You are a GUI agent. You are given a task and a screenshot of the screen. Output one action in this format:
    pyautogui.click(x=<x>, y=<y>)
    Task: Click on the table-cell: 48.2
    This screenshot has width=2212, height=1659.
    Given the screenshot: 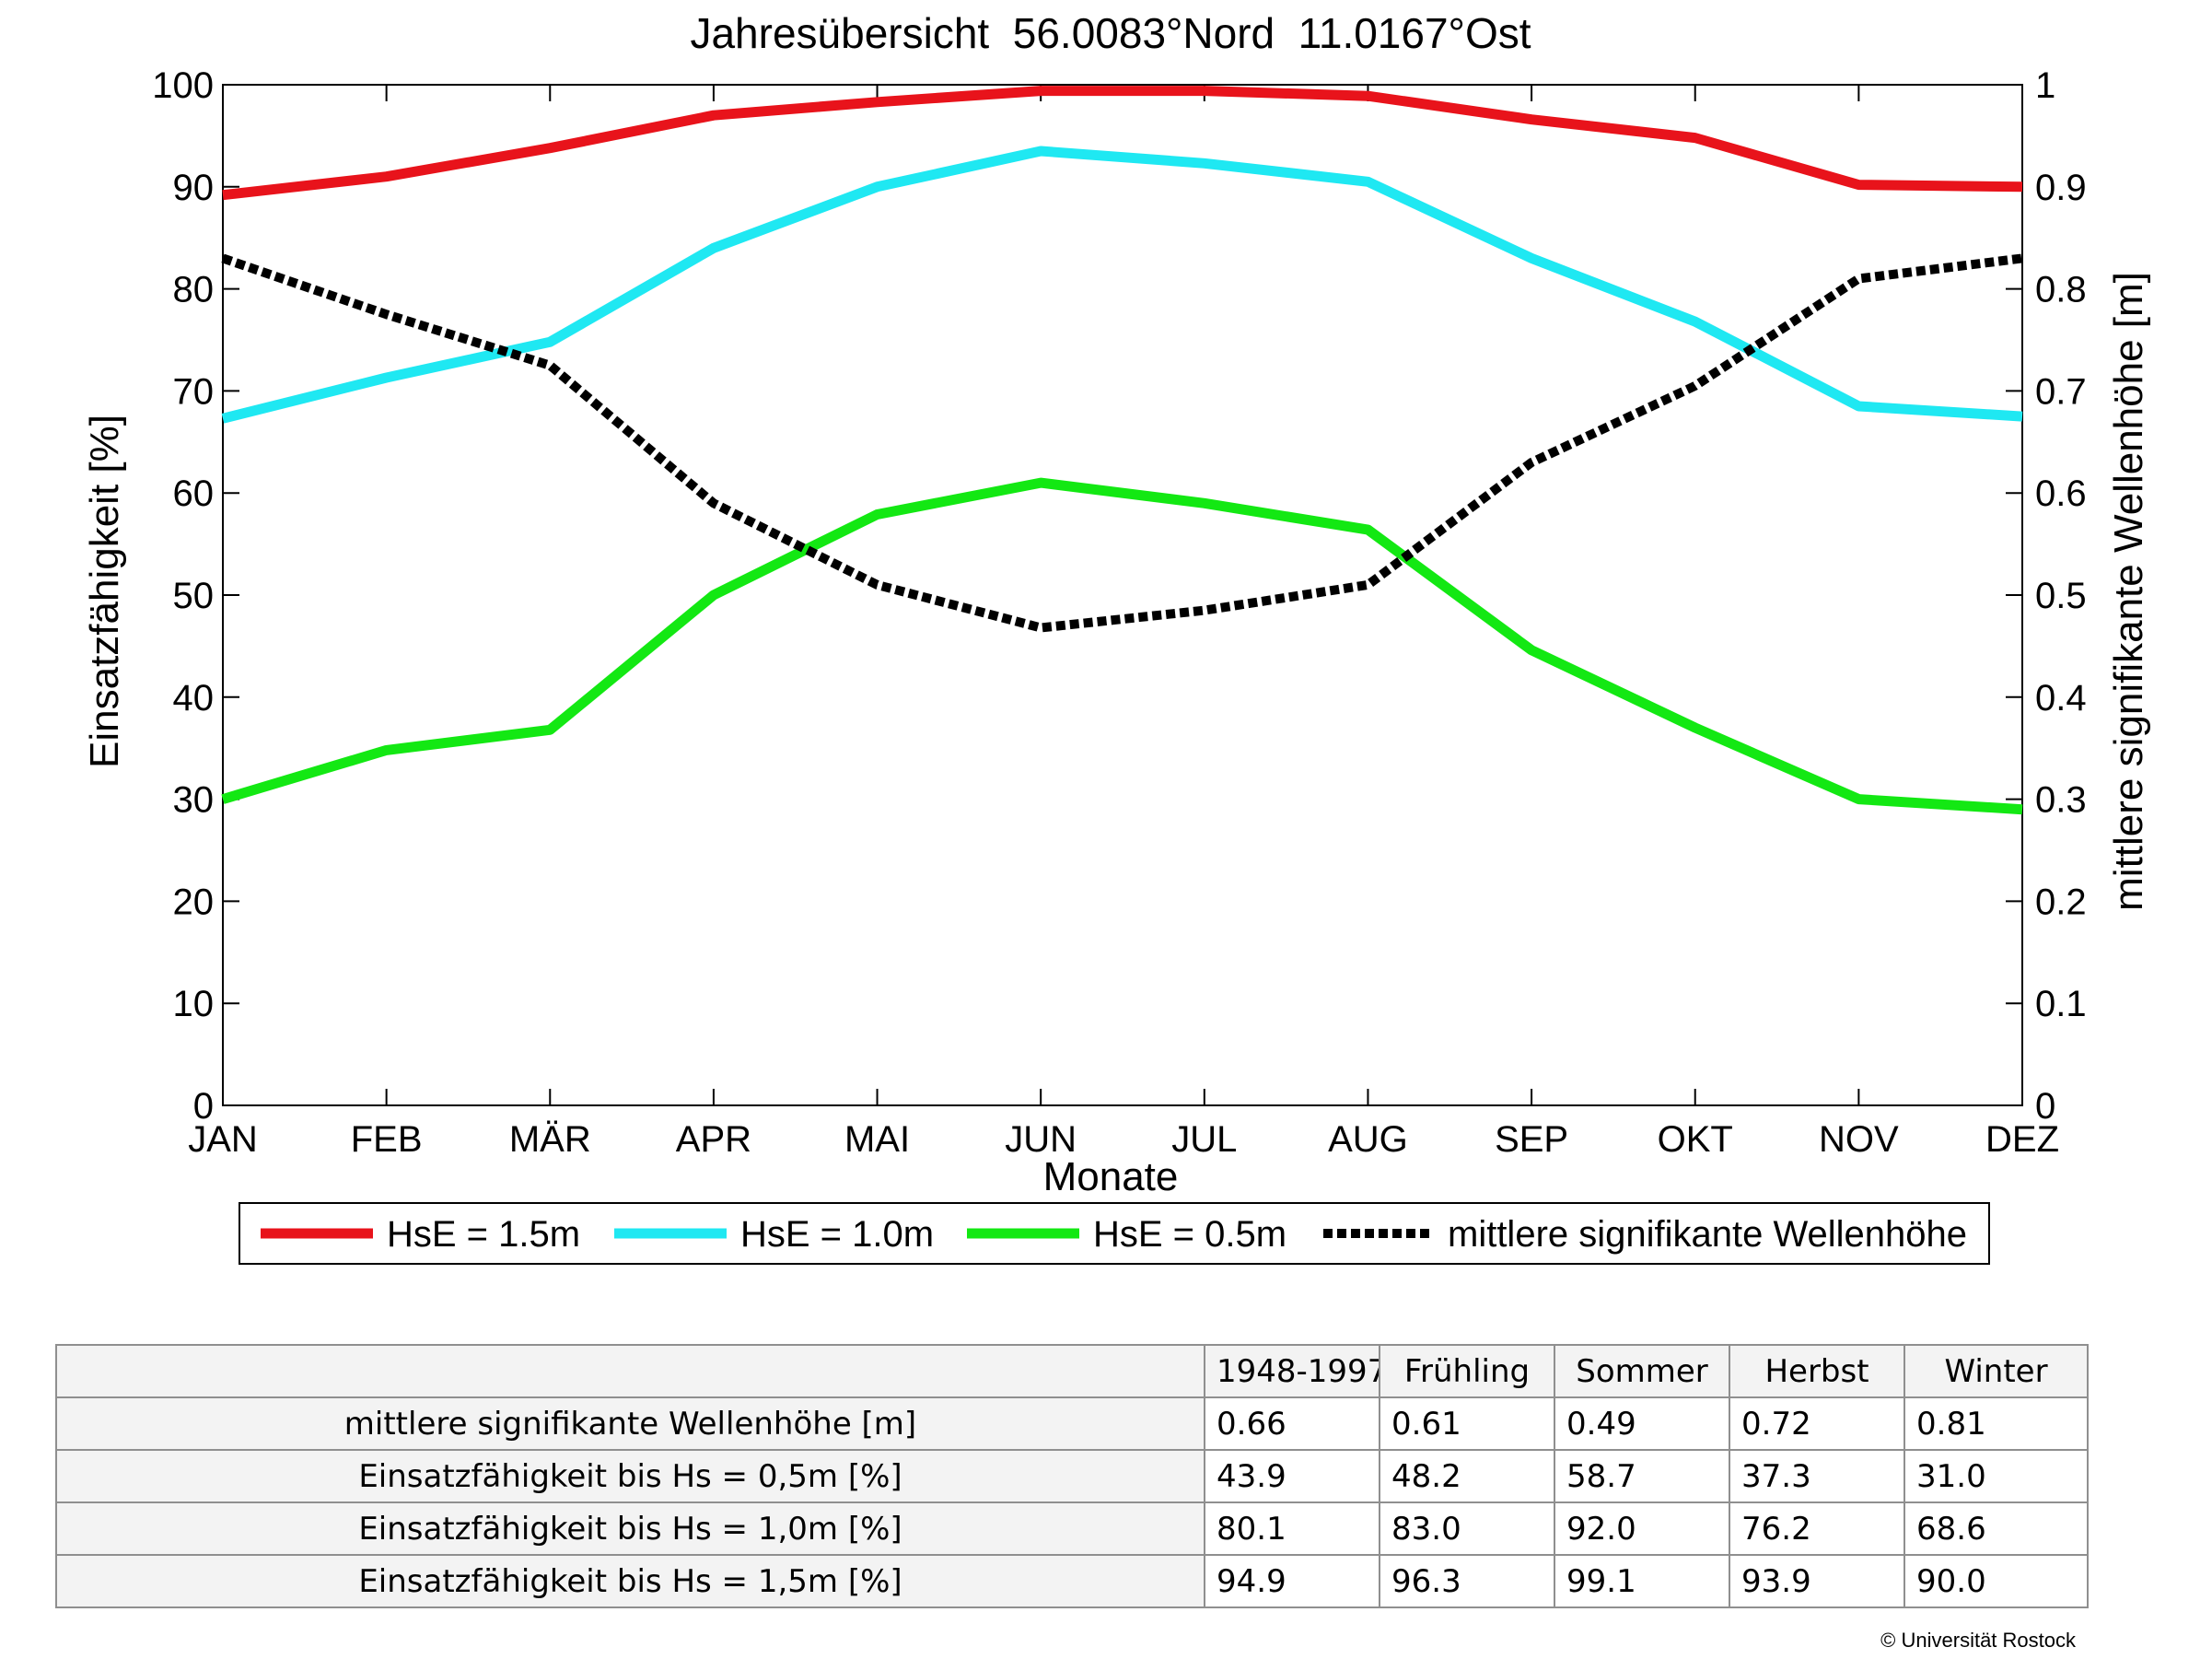 What is the action you would take?
    pyautogui.click(x=1467, y=1476)
    